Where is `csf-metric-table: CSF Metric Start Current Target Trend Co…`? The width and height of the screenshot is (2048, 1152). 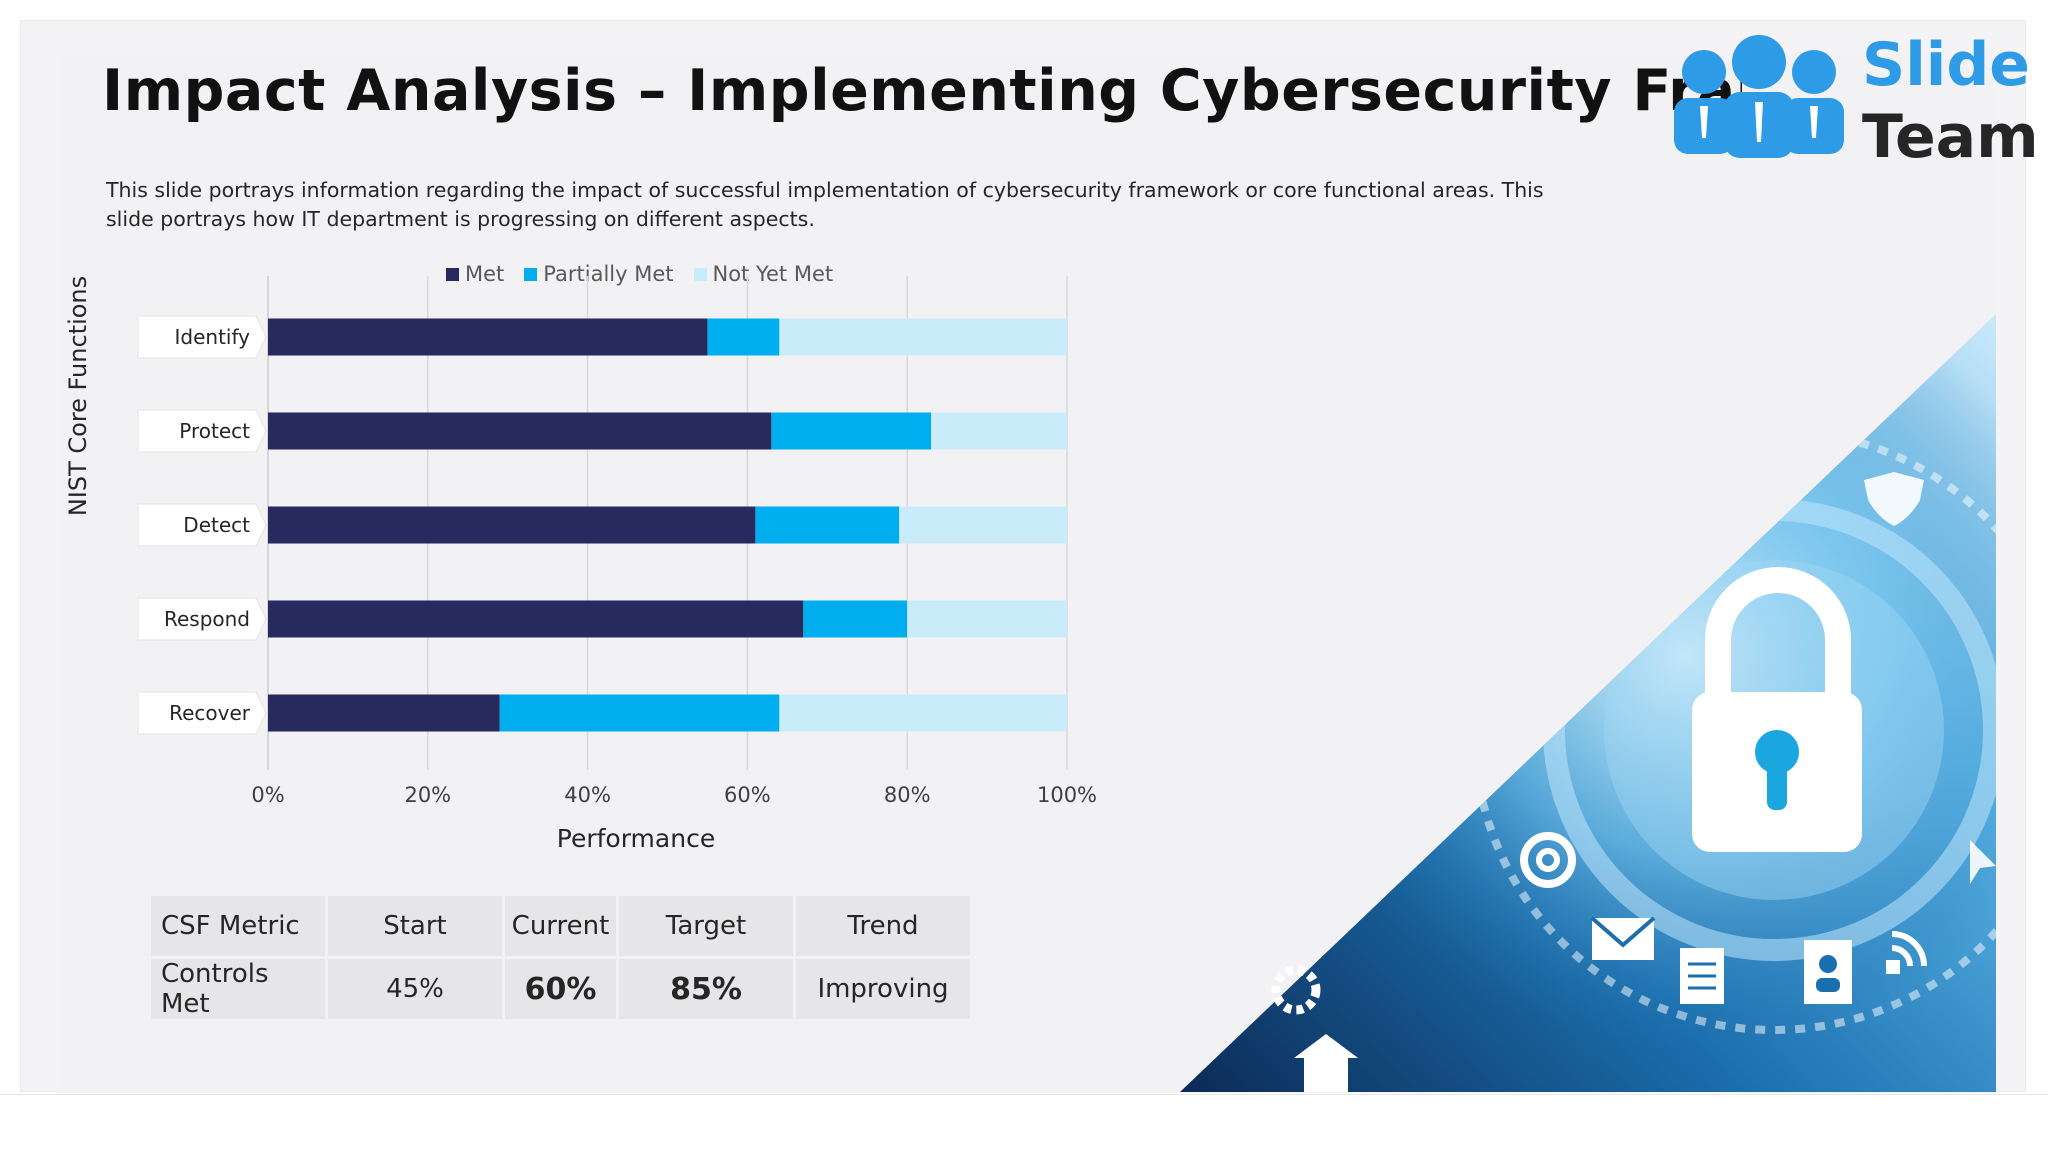 csf-metric-table: CSF Metric Start Current Target Trend Co… is located at coordinates (560, 957).